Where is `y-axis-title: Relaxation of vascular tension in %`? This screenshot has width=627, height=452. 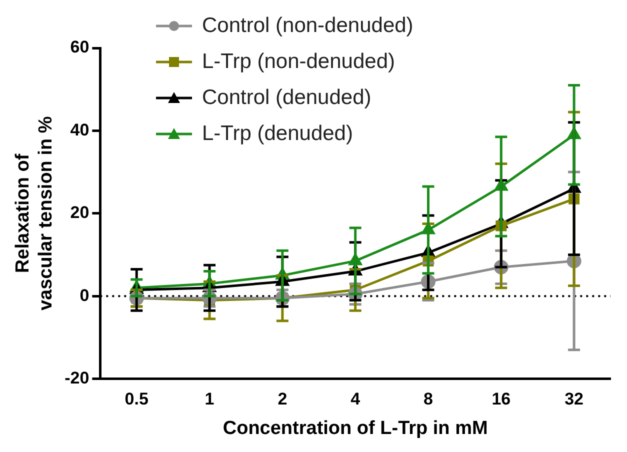 y-axis-title: Relaxation of vascular tension in % is located at coordinates (34, 213).